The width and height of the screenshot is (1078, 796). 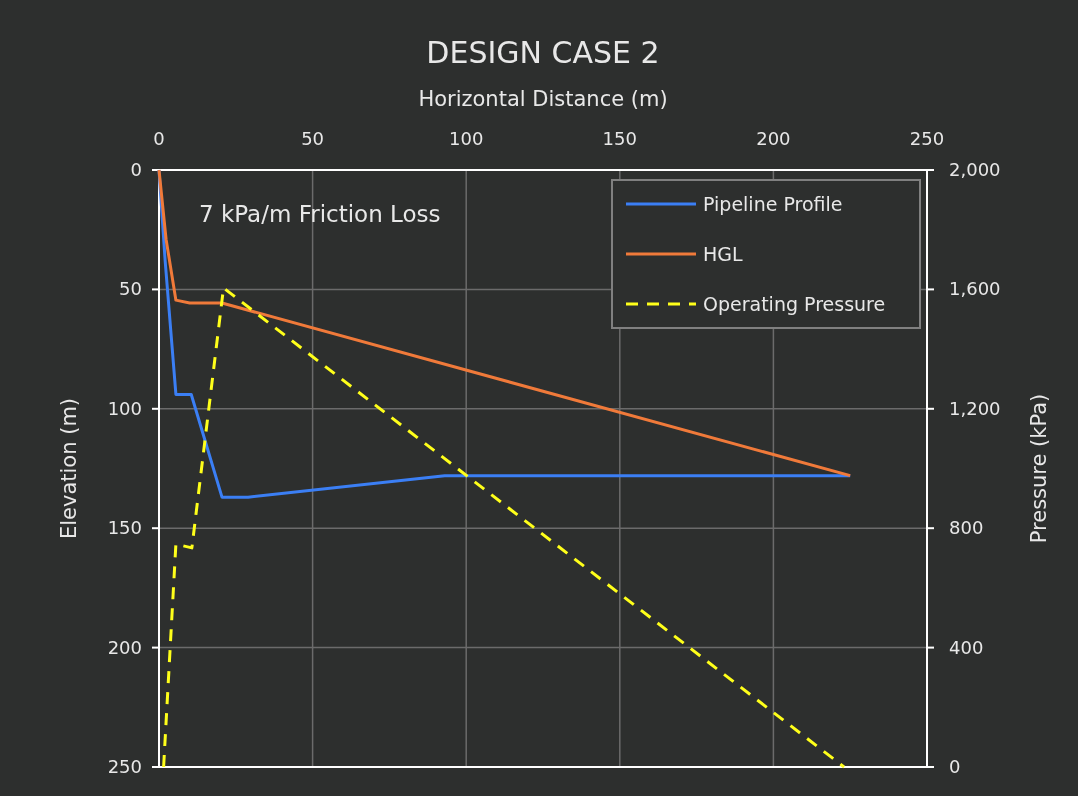 I want to click on legend-label: HGL, so click(x=723, y=254).